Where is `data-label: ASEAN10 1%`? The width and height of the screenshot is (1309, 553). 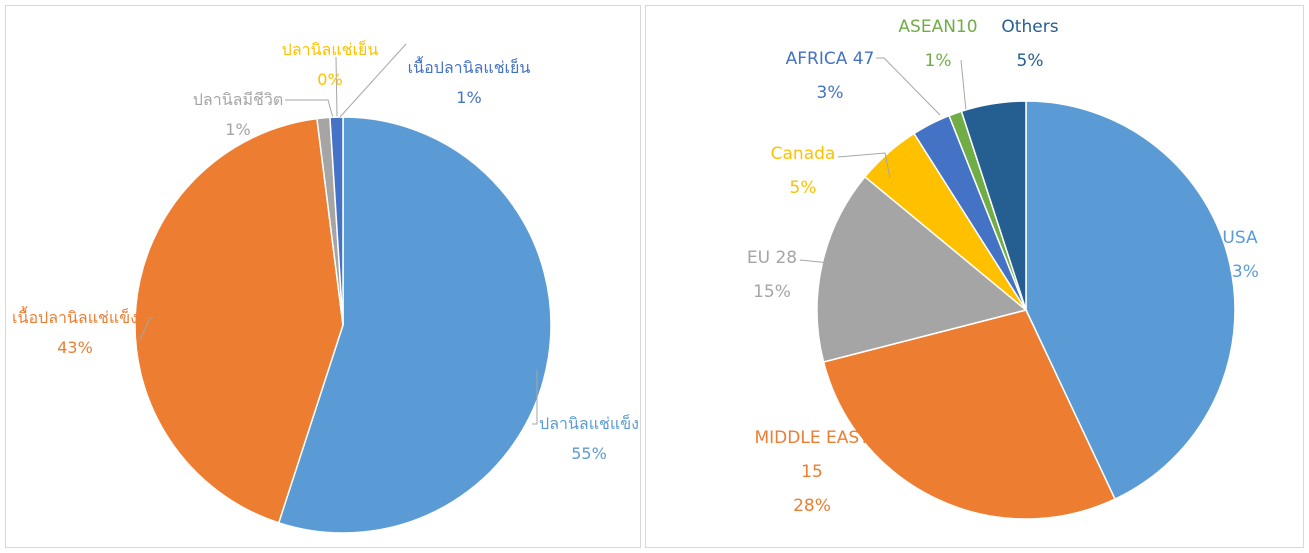
data-label: ASEAN10 1% is located at coordinates (938, 44).